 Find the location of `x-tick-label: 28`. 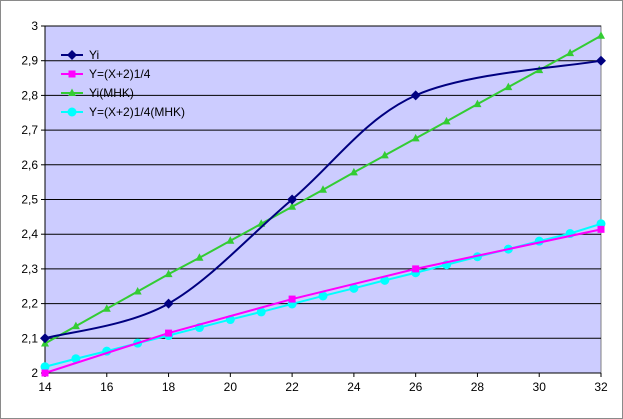

x-tick-label: 28 is located at coordinates (478, 387).